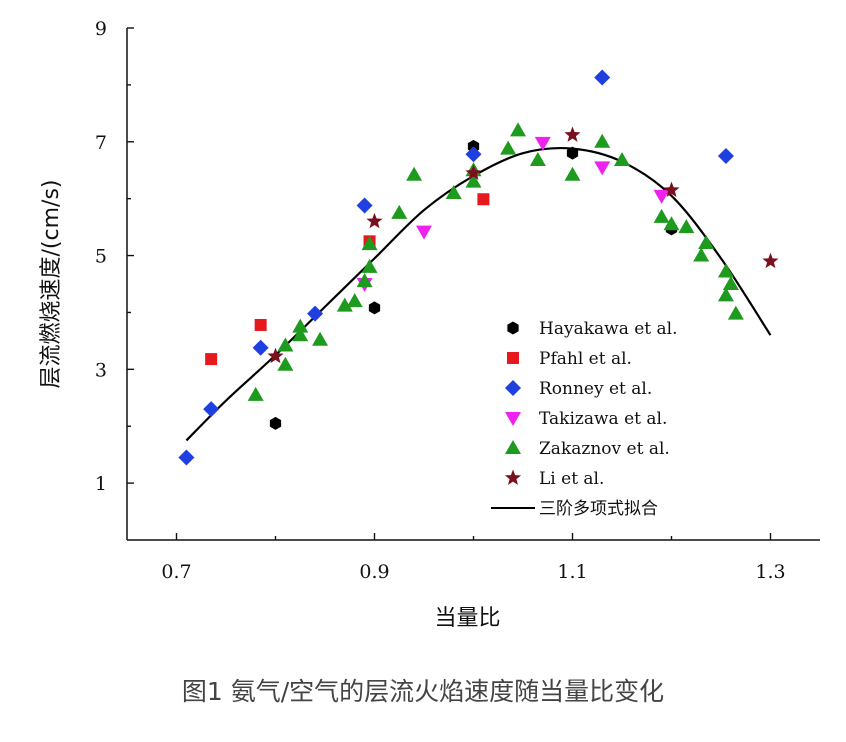  I want to click on legend-diamond-marker, so click(513, 388).